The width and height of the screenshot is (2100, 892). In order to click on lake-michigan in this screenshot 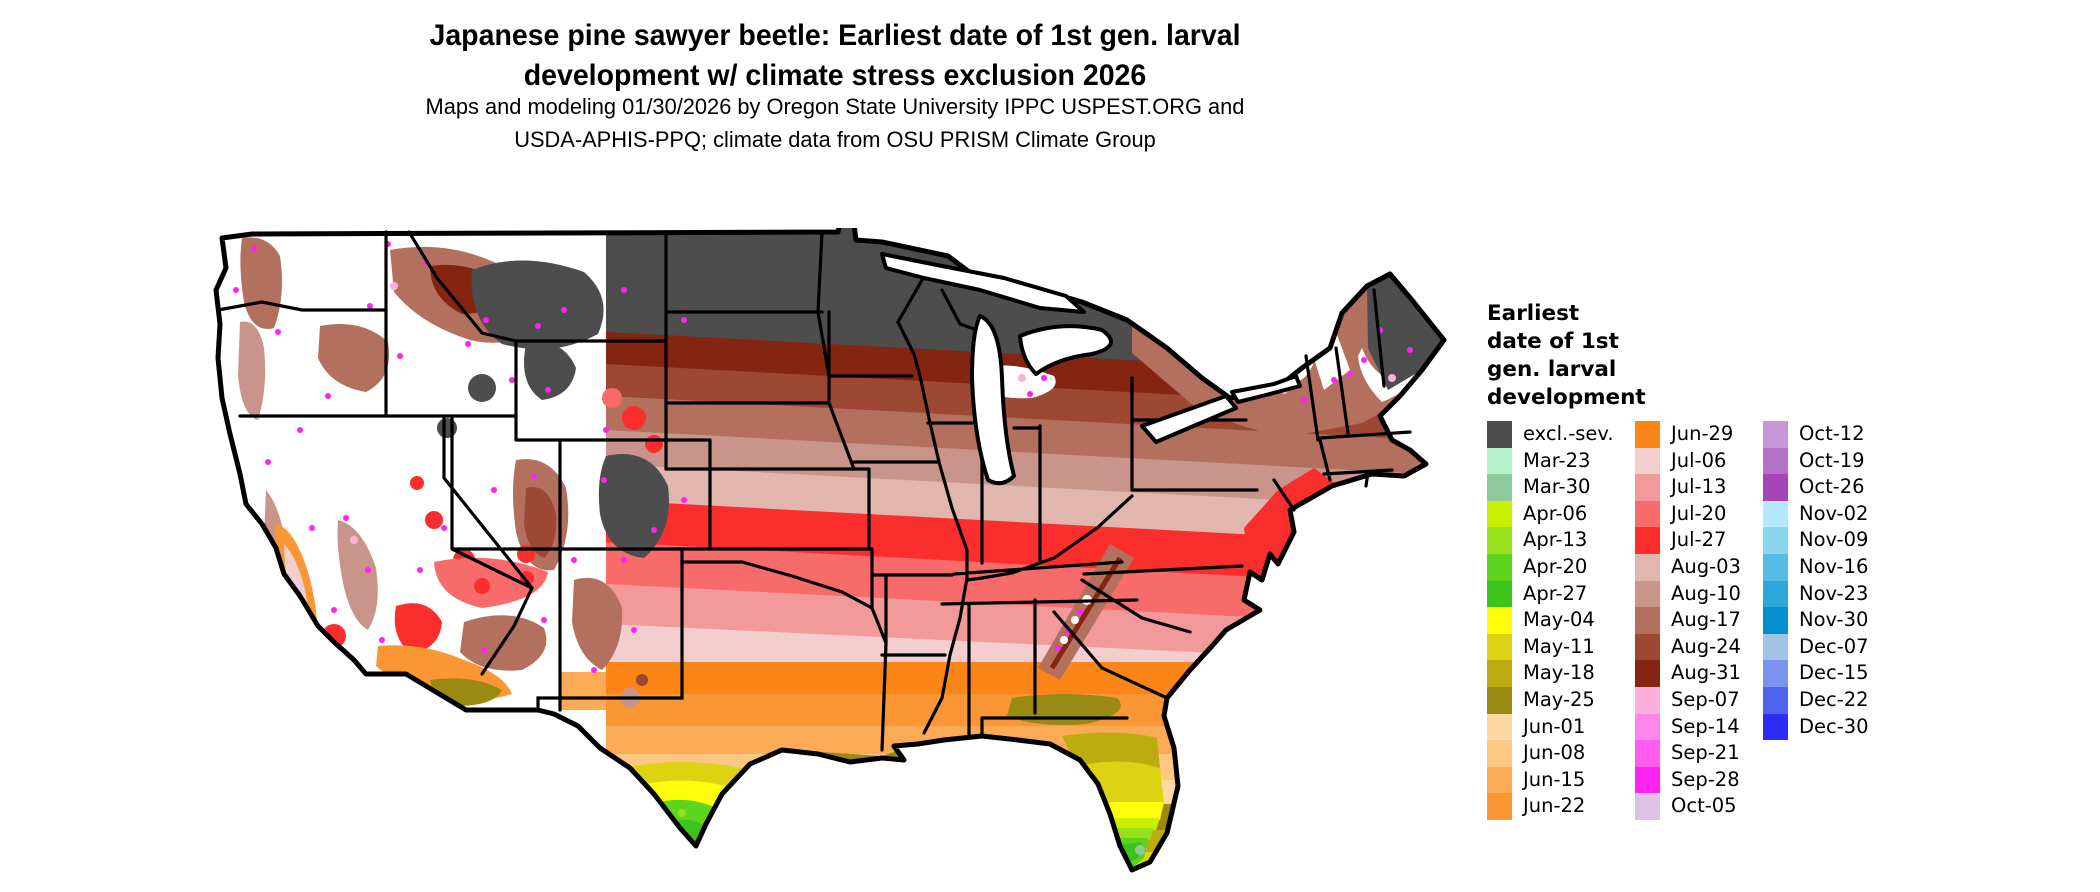, I will do `click(993, 400)`.